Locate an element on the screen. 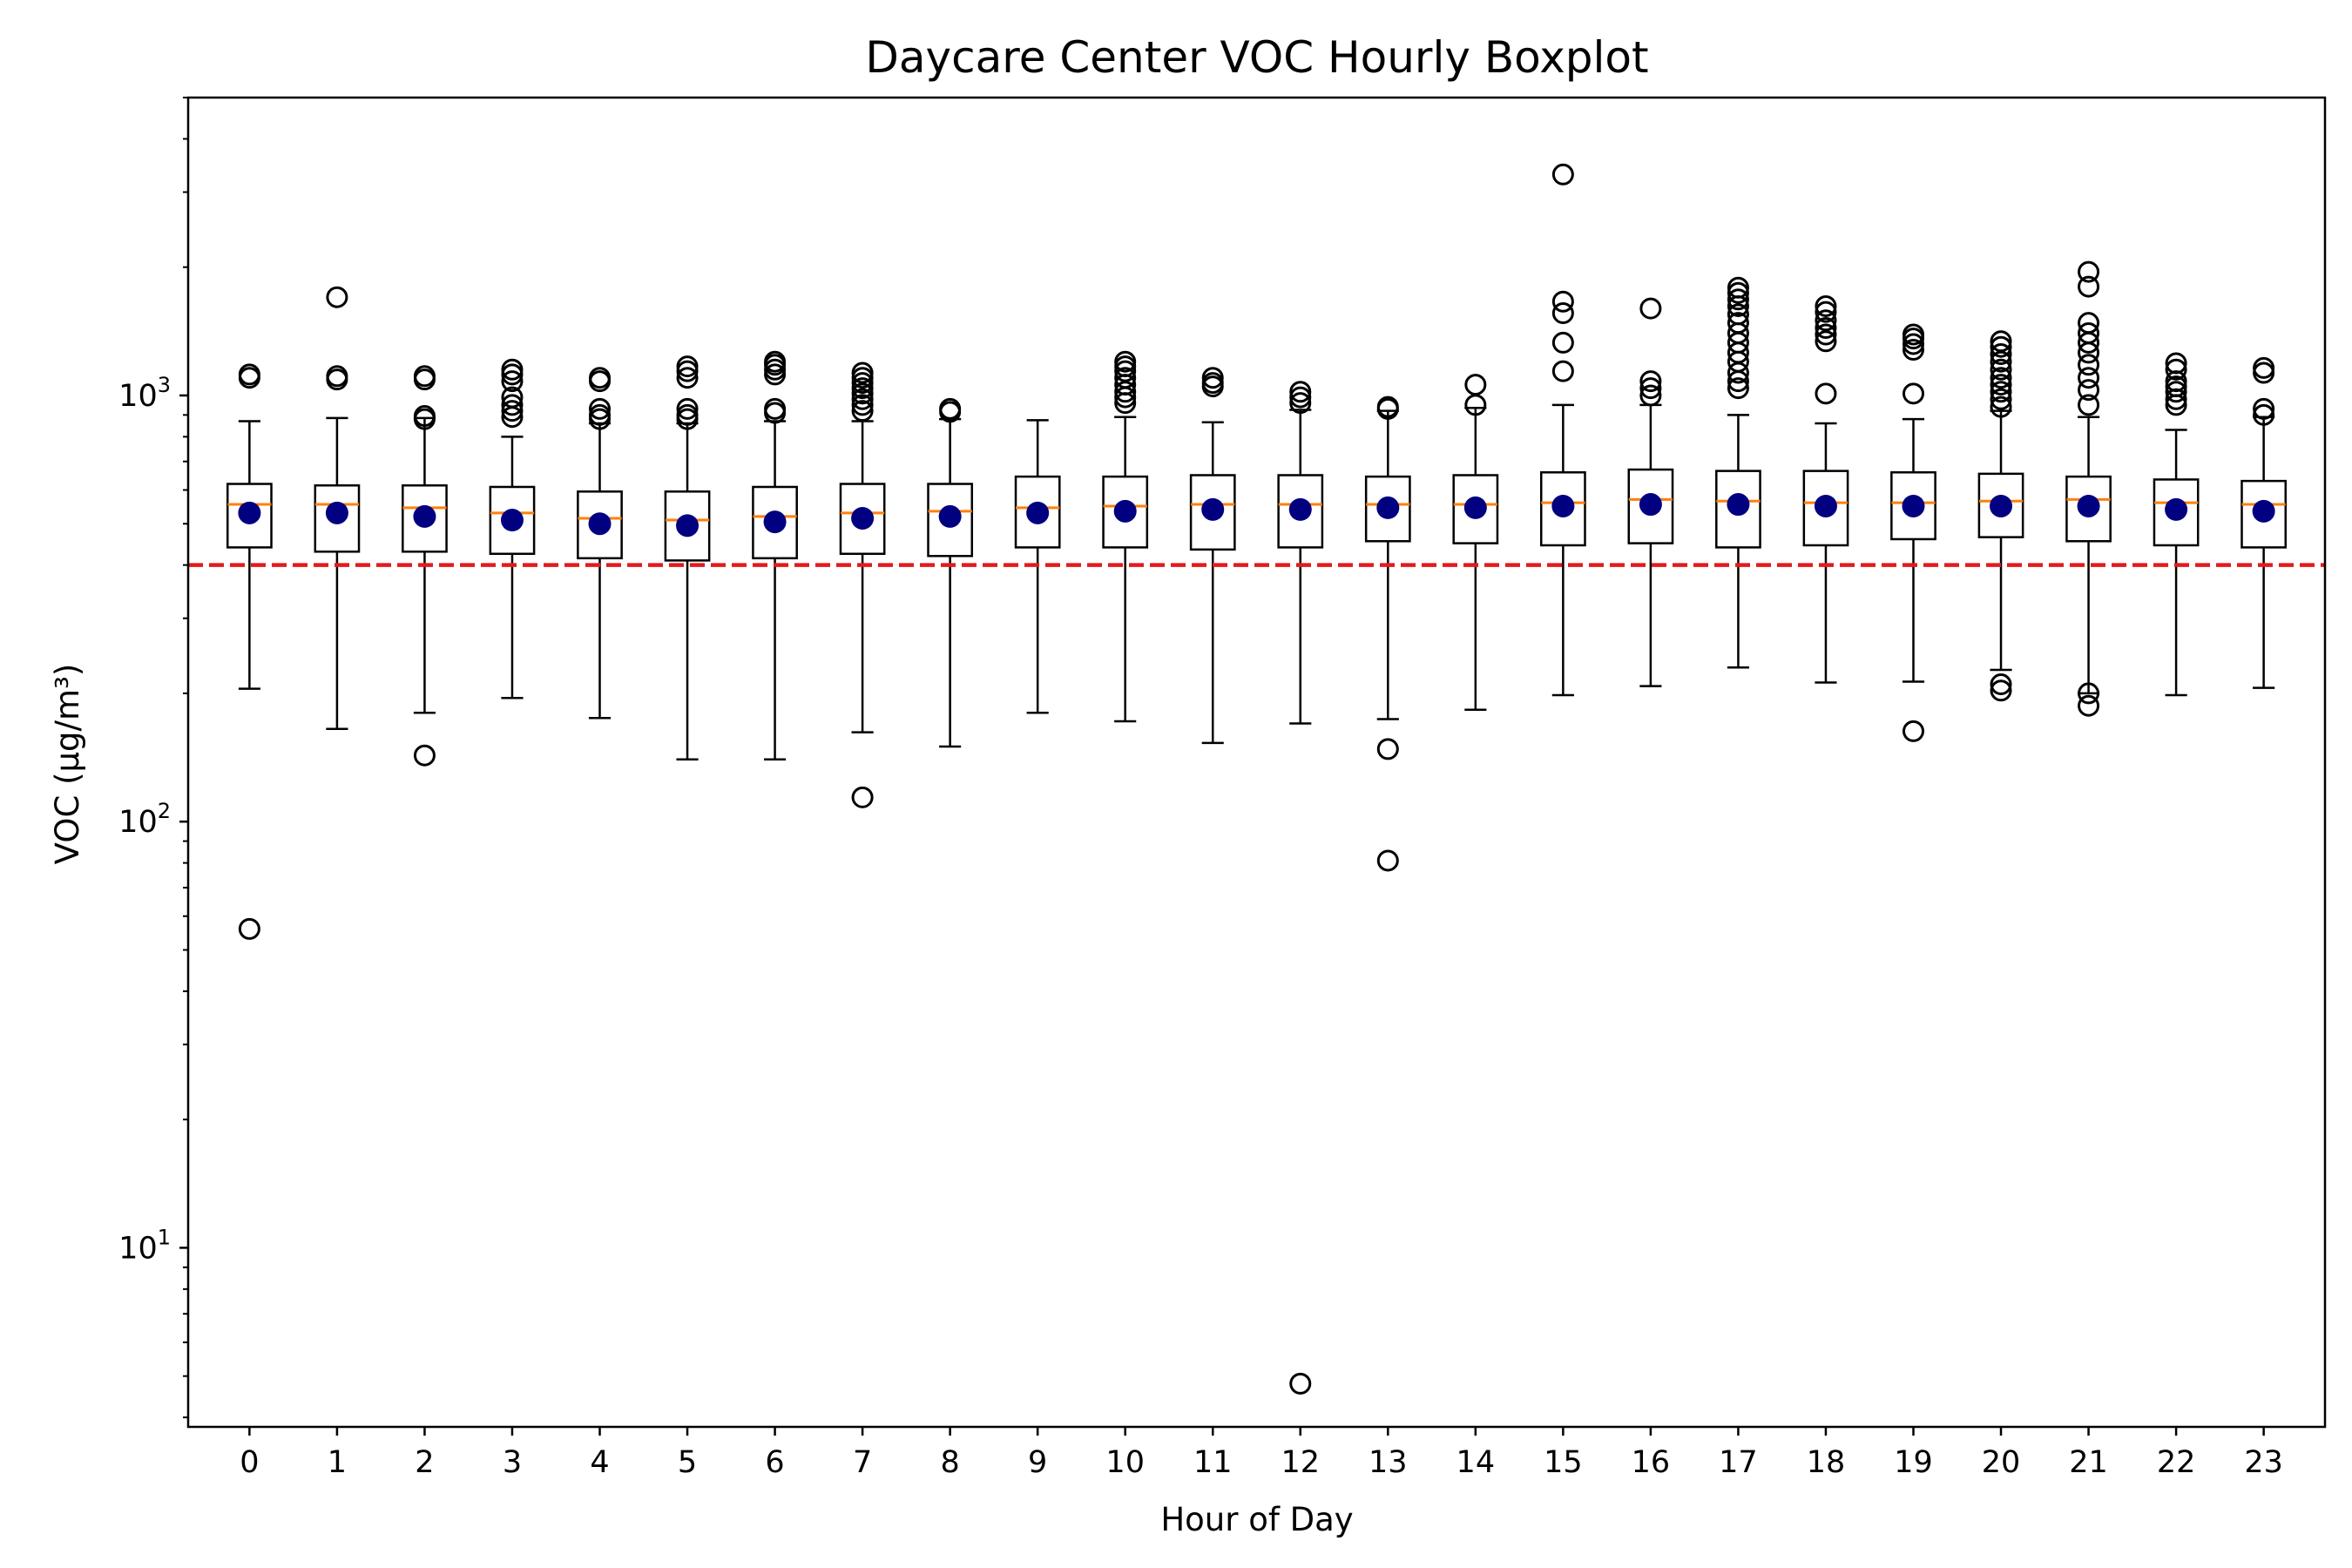 This screenshot has width=2352, height=1568. y-tick-label: 10³ is located at coordinates (145, 393).